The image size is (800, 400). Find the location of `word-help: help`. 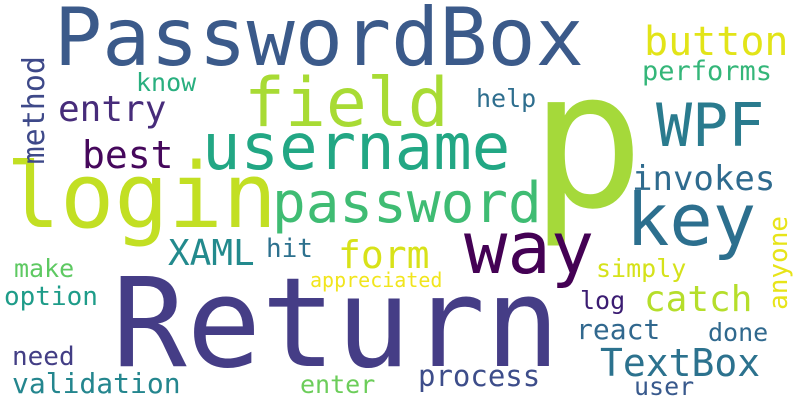

word-help: help is located at coordinates (506, 98).